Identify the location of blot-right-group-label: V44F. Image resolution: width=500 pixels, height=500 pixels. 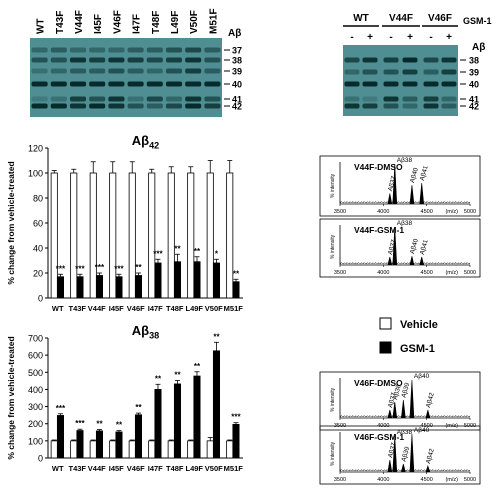
(401, 18).